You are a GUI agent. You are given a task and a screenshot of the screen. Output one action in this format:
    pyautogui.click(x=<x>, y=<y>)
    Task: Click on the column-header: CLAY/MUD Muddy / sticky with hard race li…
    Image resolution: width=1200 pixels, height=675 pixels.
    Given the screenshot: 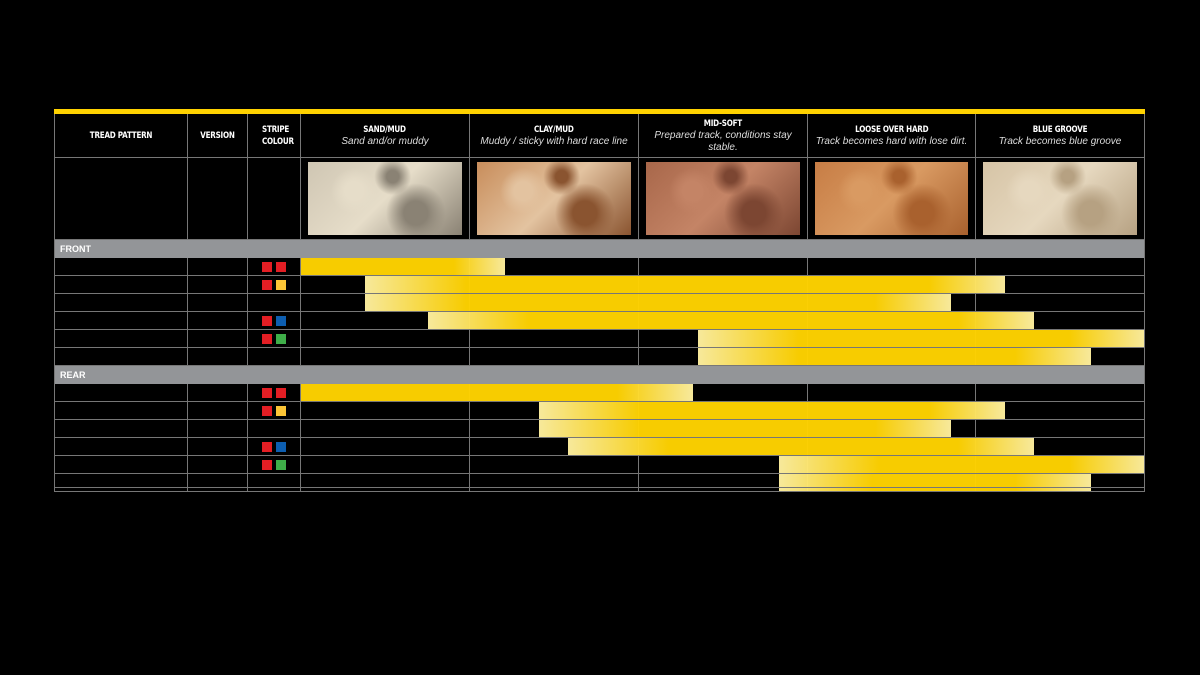 What is the action you would take?
    pyautogui.click(x=554, y=136)
    